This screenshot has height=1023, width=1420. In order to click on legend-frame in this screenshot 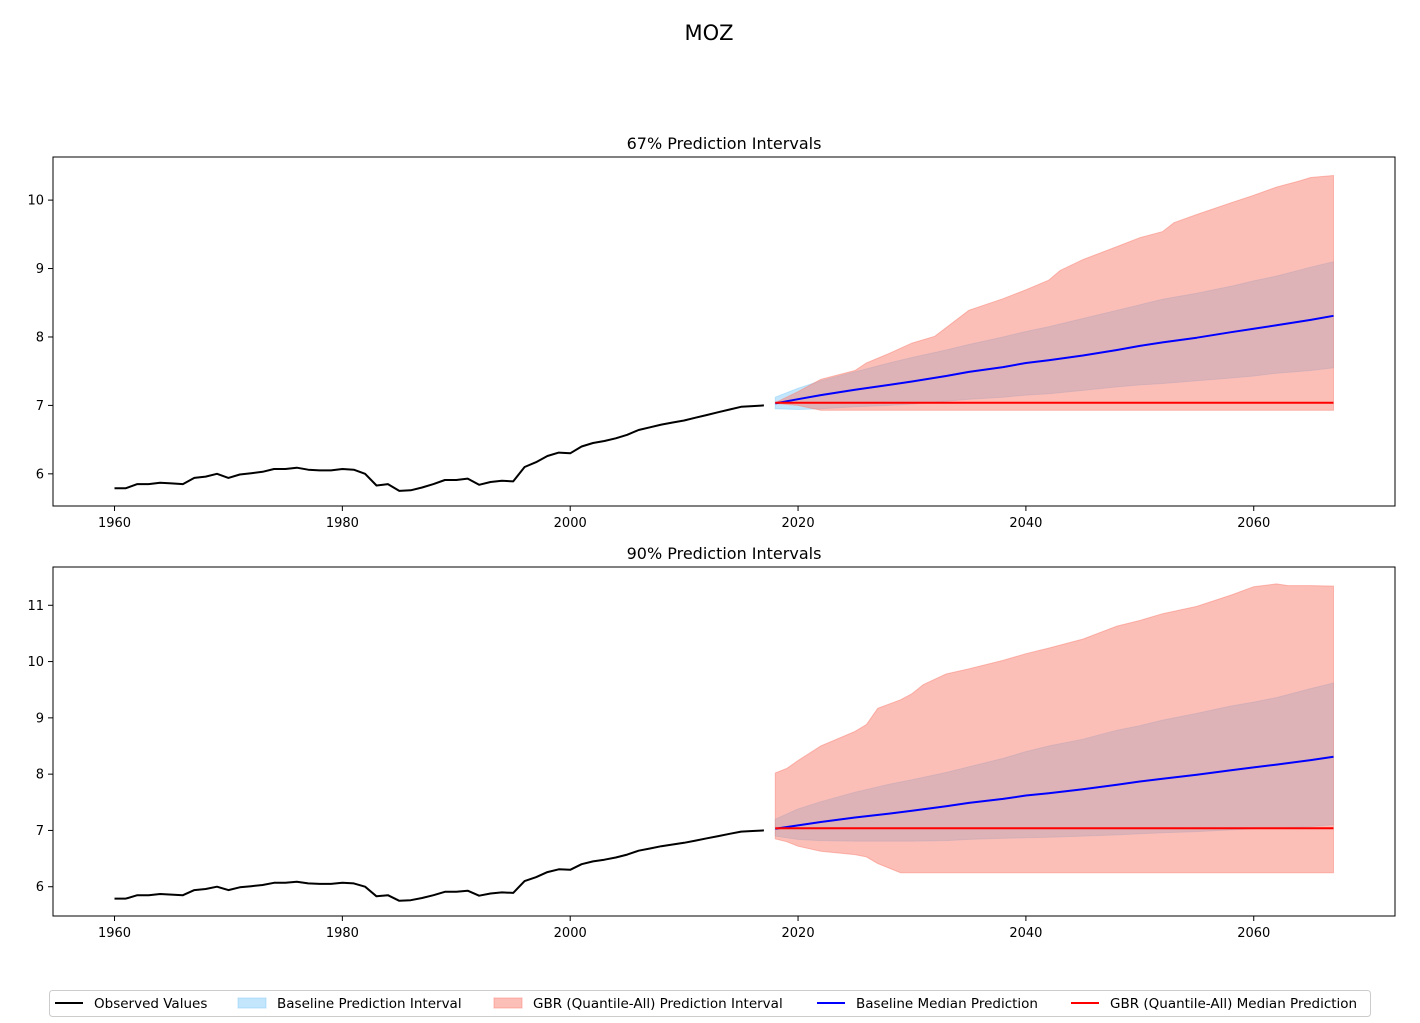, I will do `click(710, 1003)`.